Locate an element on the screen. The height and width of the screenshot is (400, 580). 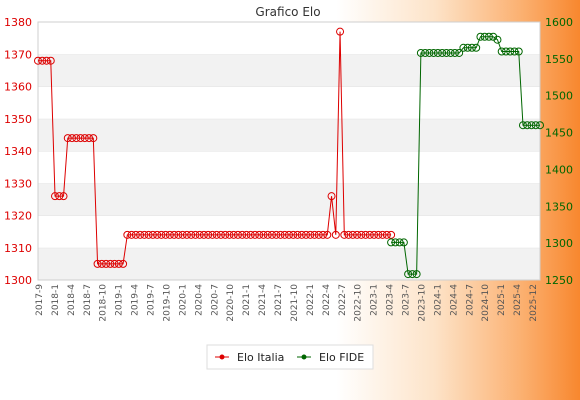
right-tick-label: 1450 is located at coordinates (559, 133).